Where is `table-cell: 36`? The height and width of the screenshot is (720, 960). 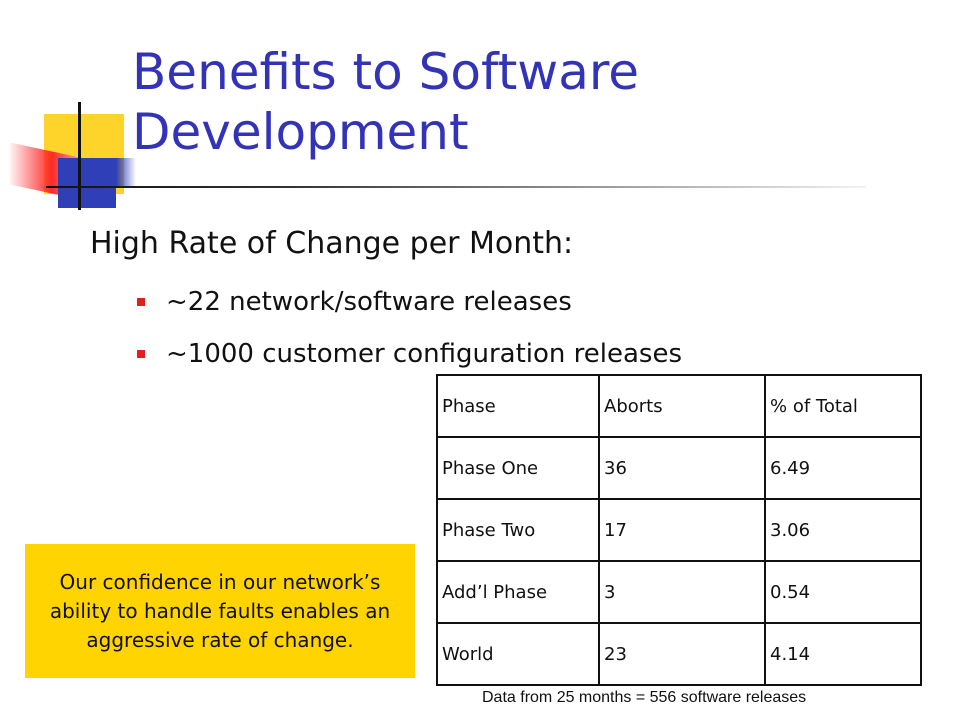
table-cell: 36 is located at coordinates (682, 468).